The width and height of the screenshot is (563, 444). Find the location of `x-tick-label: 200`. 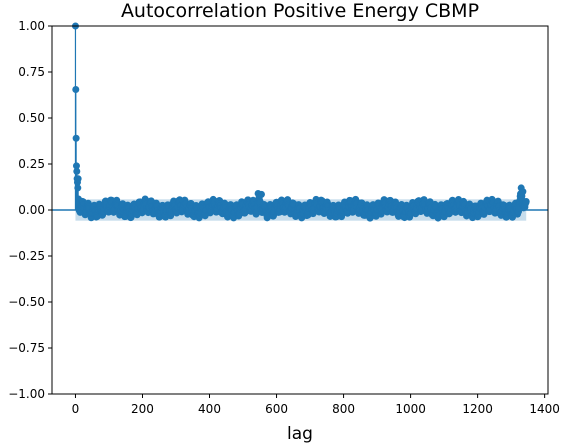

x-tick-label: 200 is located at coordinates (142, 409).